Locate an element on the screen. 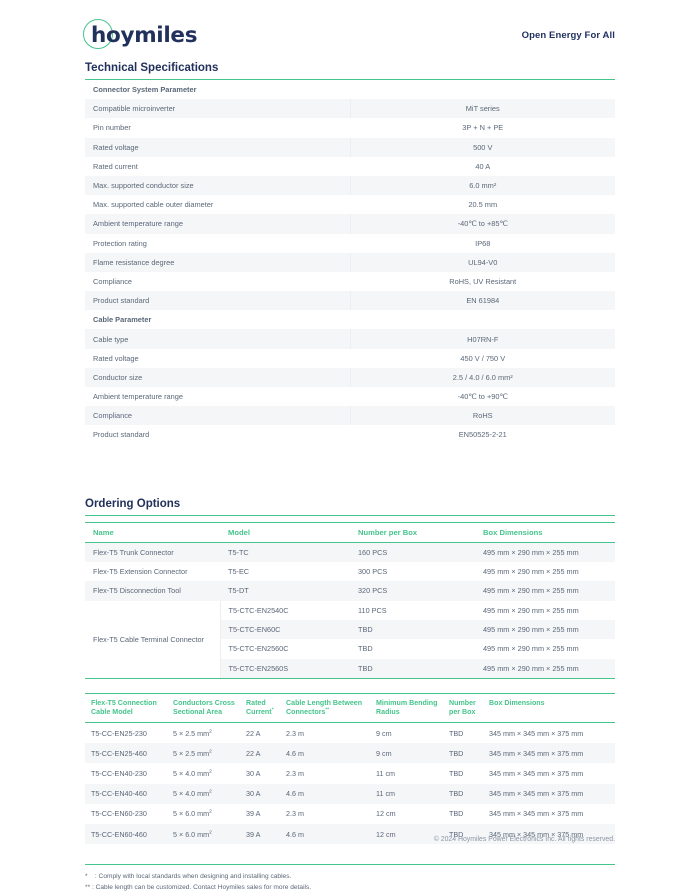 Image resolution: width=700 pixels, height=894 pixels. spec-value: MiT series is located at coordinates (482, 109).